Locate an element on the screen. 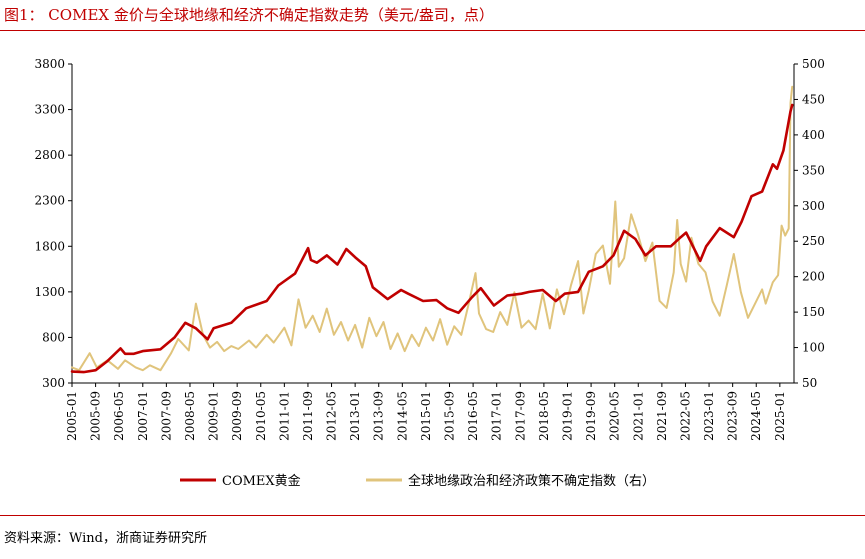 This screenshot has height=559, width=865. left-tick-label: 2800 is located at coordinates (49, 155).